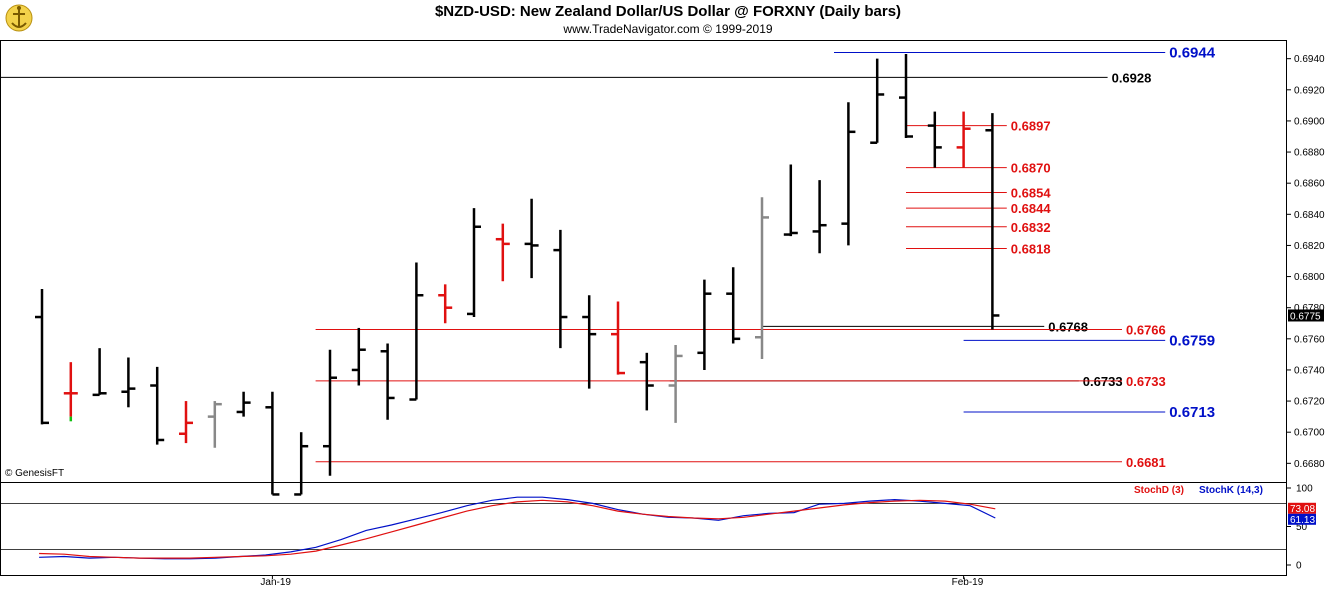 The width and height of the screenshot is (1336, 591). Describe the element at coordinates (1031, 208) in the screenshot. I see `level-label: 0.6844` at that location.